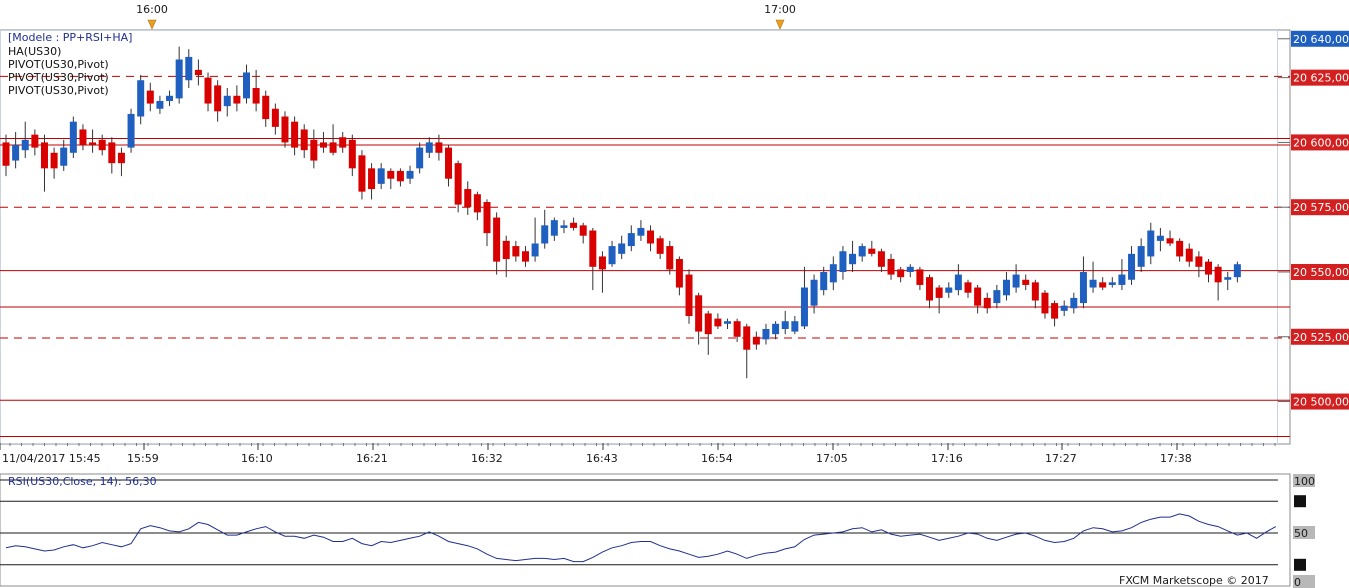 Image resolution: width=1349 pixels, height=588 pixels. What do you see at coordinates (780, 24) in the screenshot?
I see `time-marker-icon` at bounding box center [780, 24].